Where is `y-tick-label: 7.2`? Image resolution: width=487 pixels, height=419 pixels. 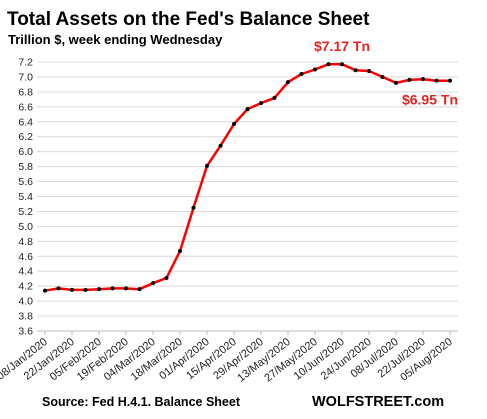
y-tick-label: 7.2 is located at coordinates (25, 63).